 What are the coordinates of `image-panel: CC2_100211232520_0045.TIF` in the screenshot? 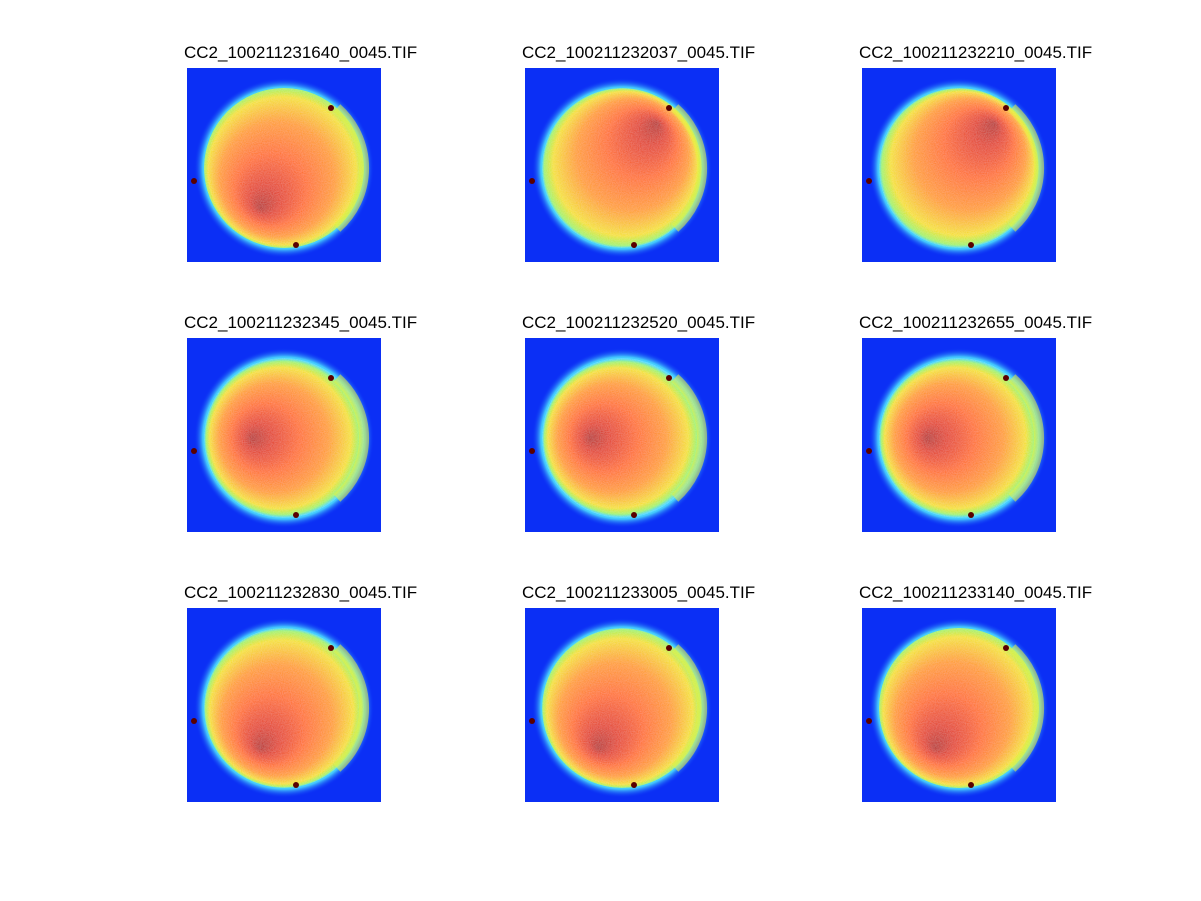 It's located at (638, 422).